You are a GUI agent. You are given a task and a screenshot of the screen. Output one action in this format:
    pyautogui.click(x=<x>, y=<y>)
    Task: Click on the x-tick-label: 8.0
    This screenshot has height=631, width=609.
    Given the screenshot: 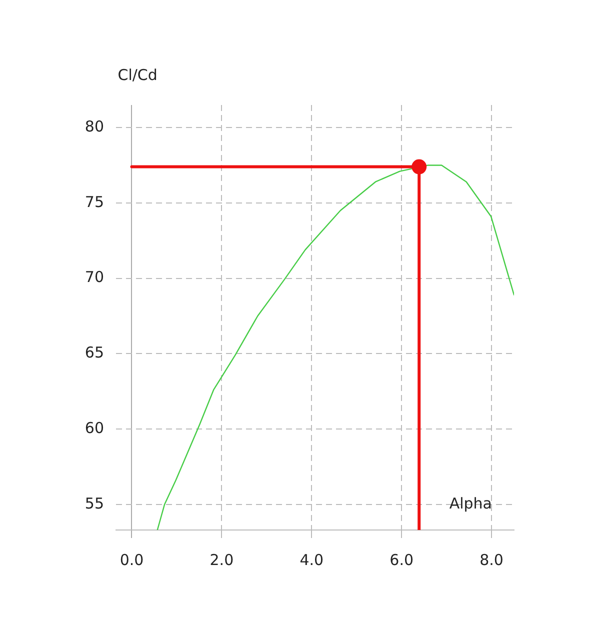 What is the action you would take?
    pyautogui.click(x=492, y=559)
    